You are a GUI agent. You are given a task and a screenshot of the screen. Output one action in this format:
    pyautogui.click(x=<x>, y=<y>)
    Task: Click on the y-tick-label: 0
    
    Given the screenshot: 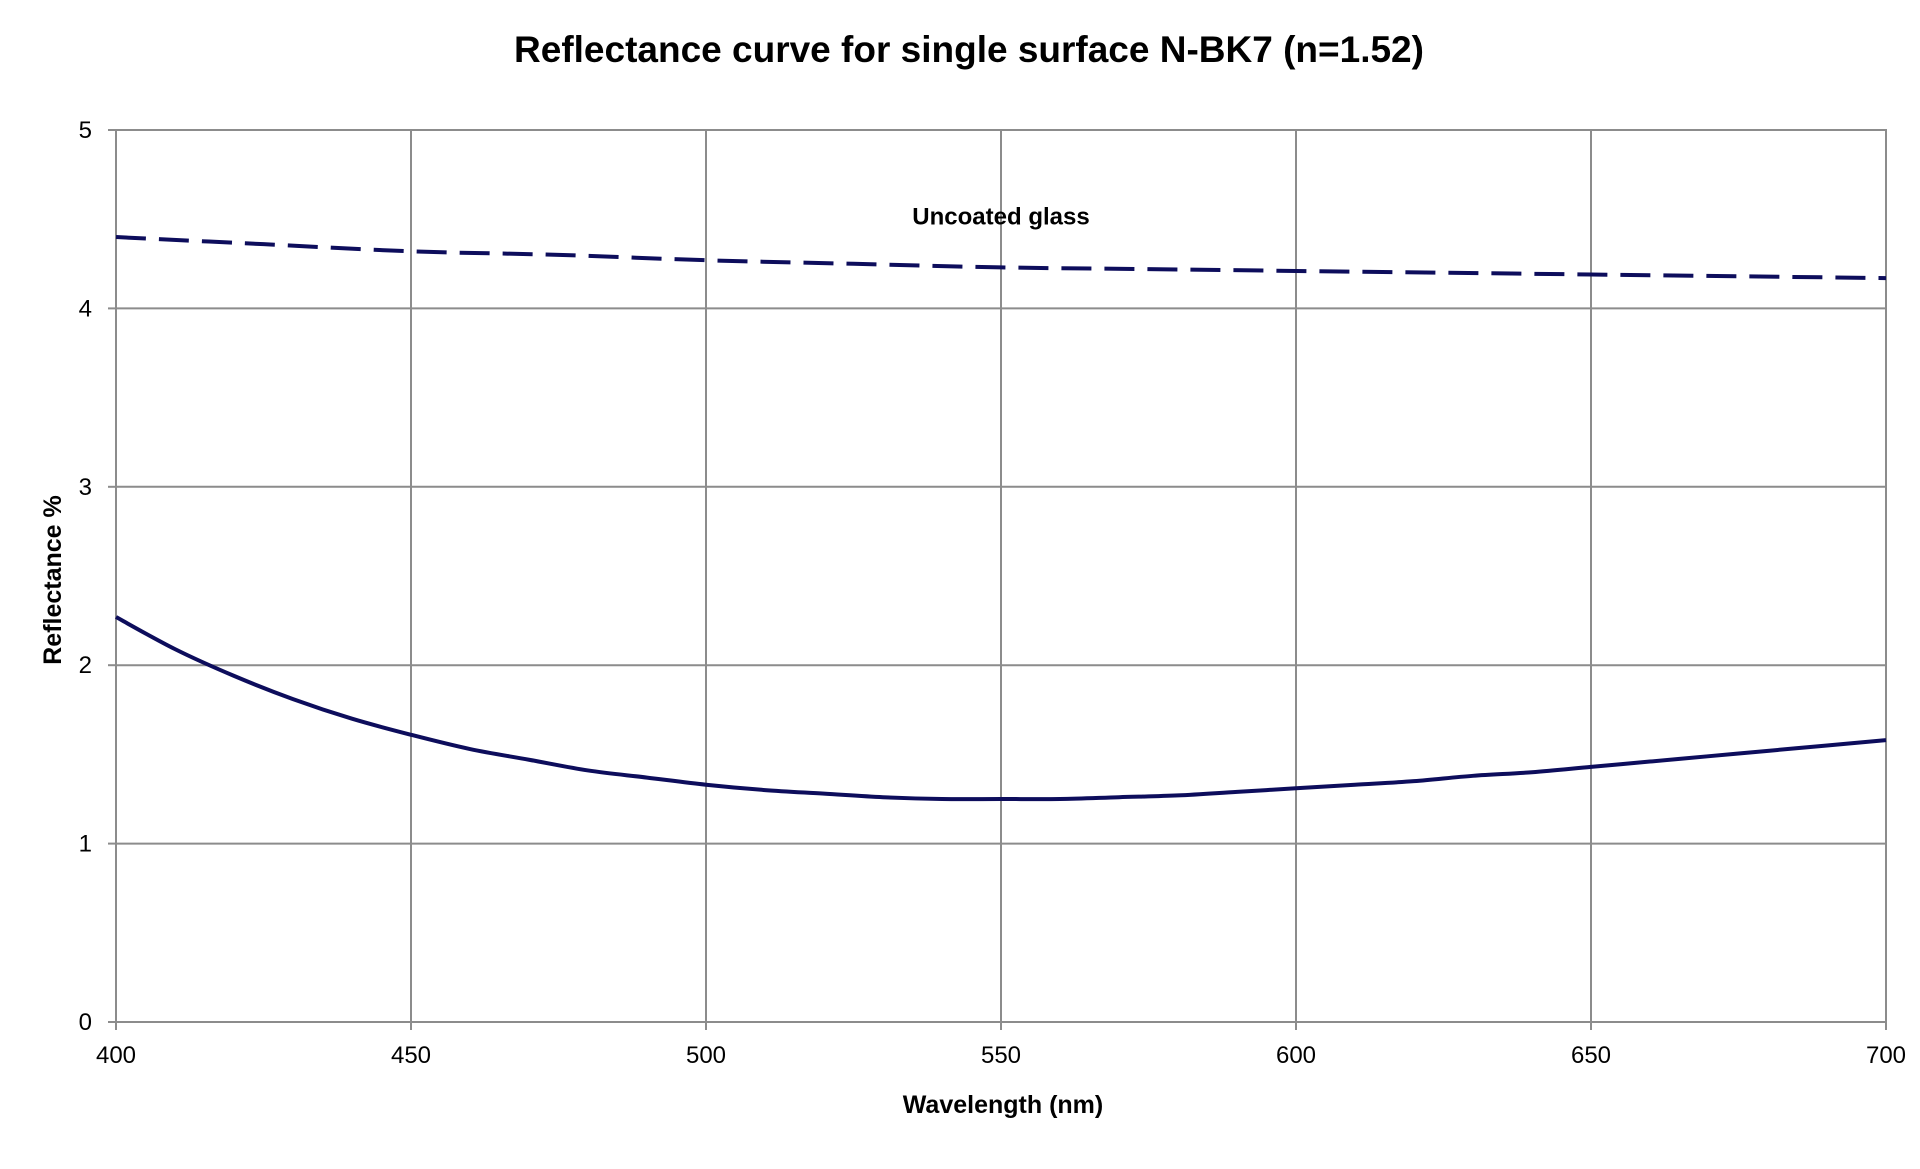 What is the action you would take?
    pyautogui.click(x=85, y=1022)
    